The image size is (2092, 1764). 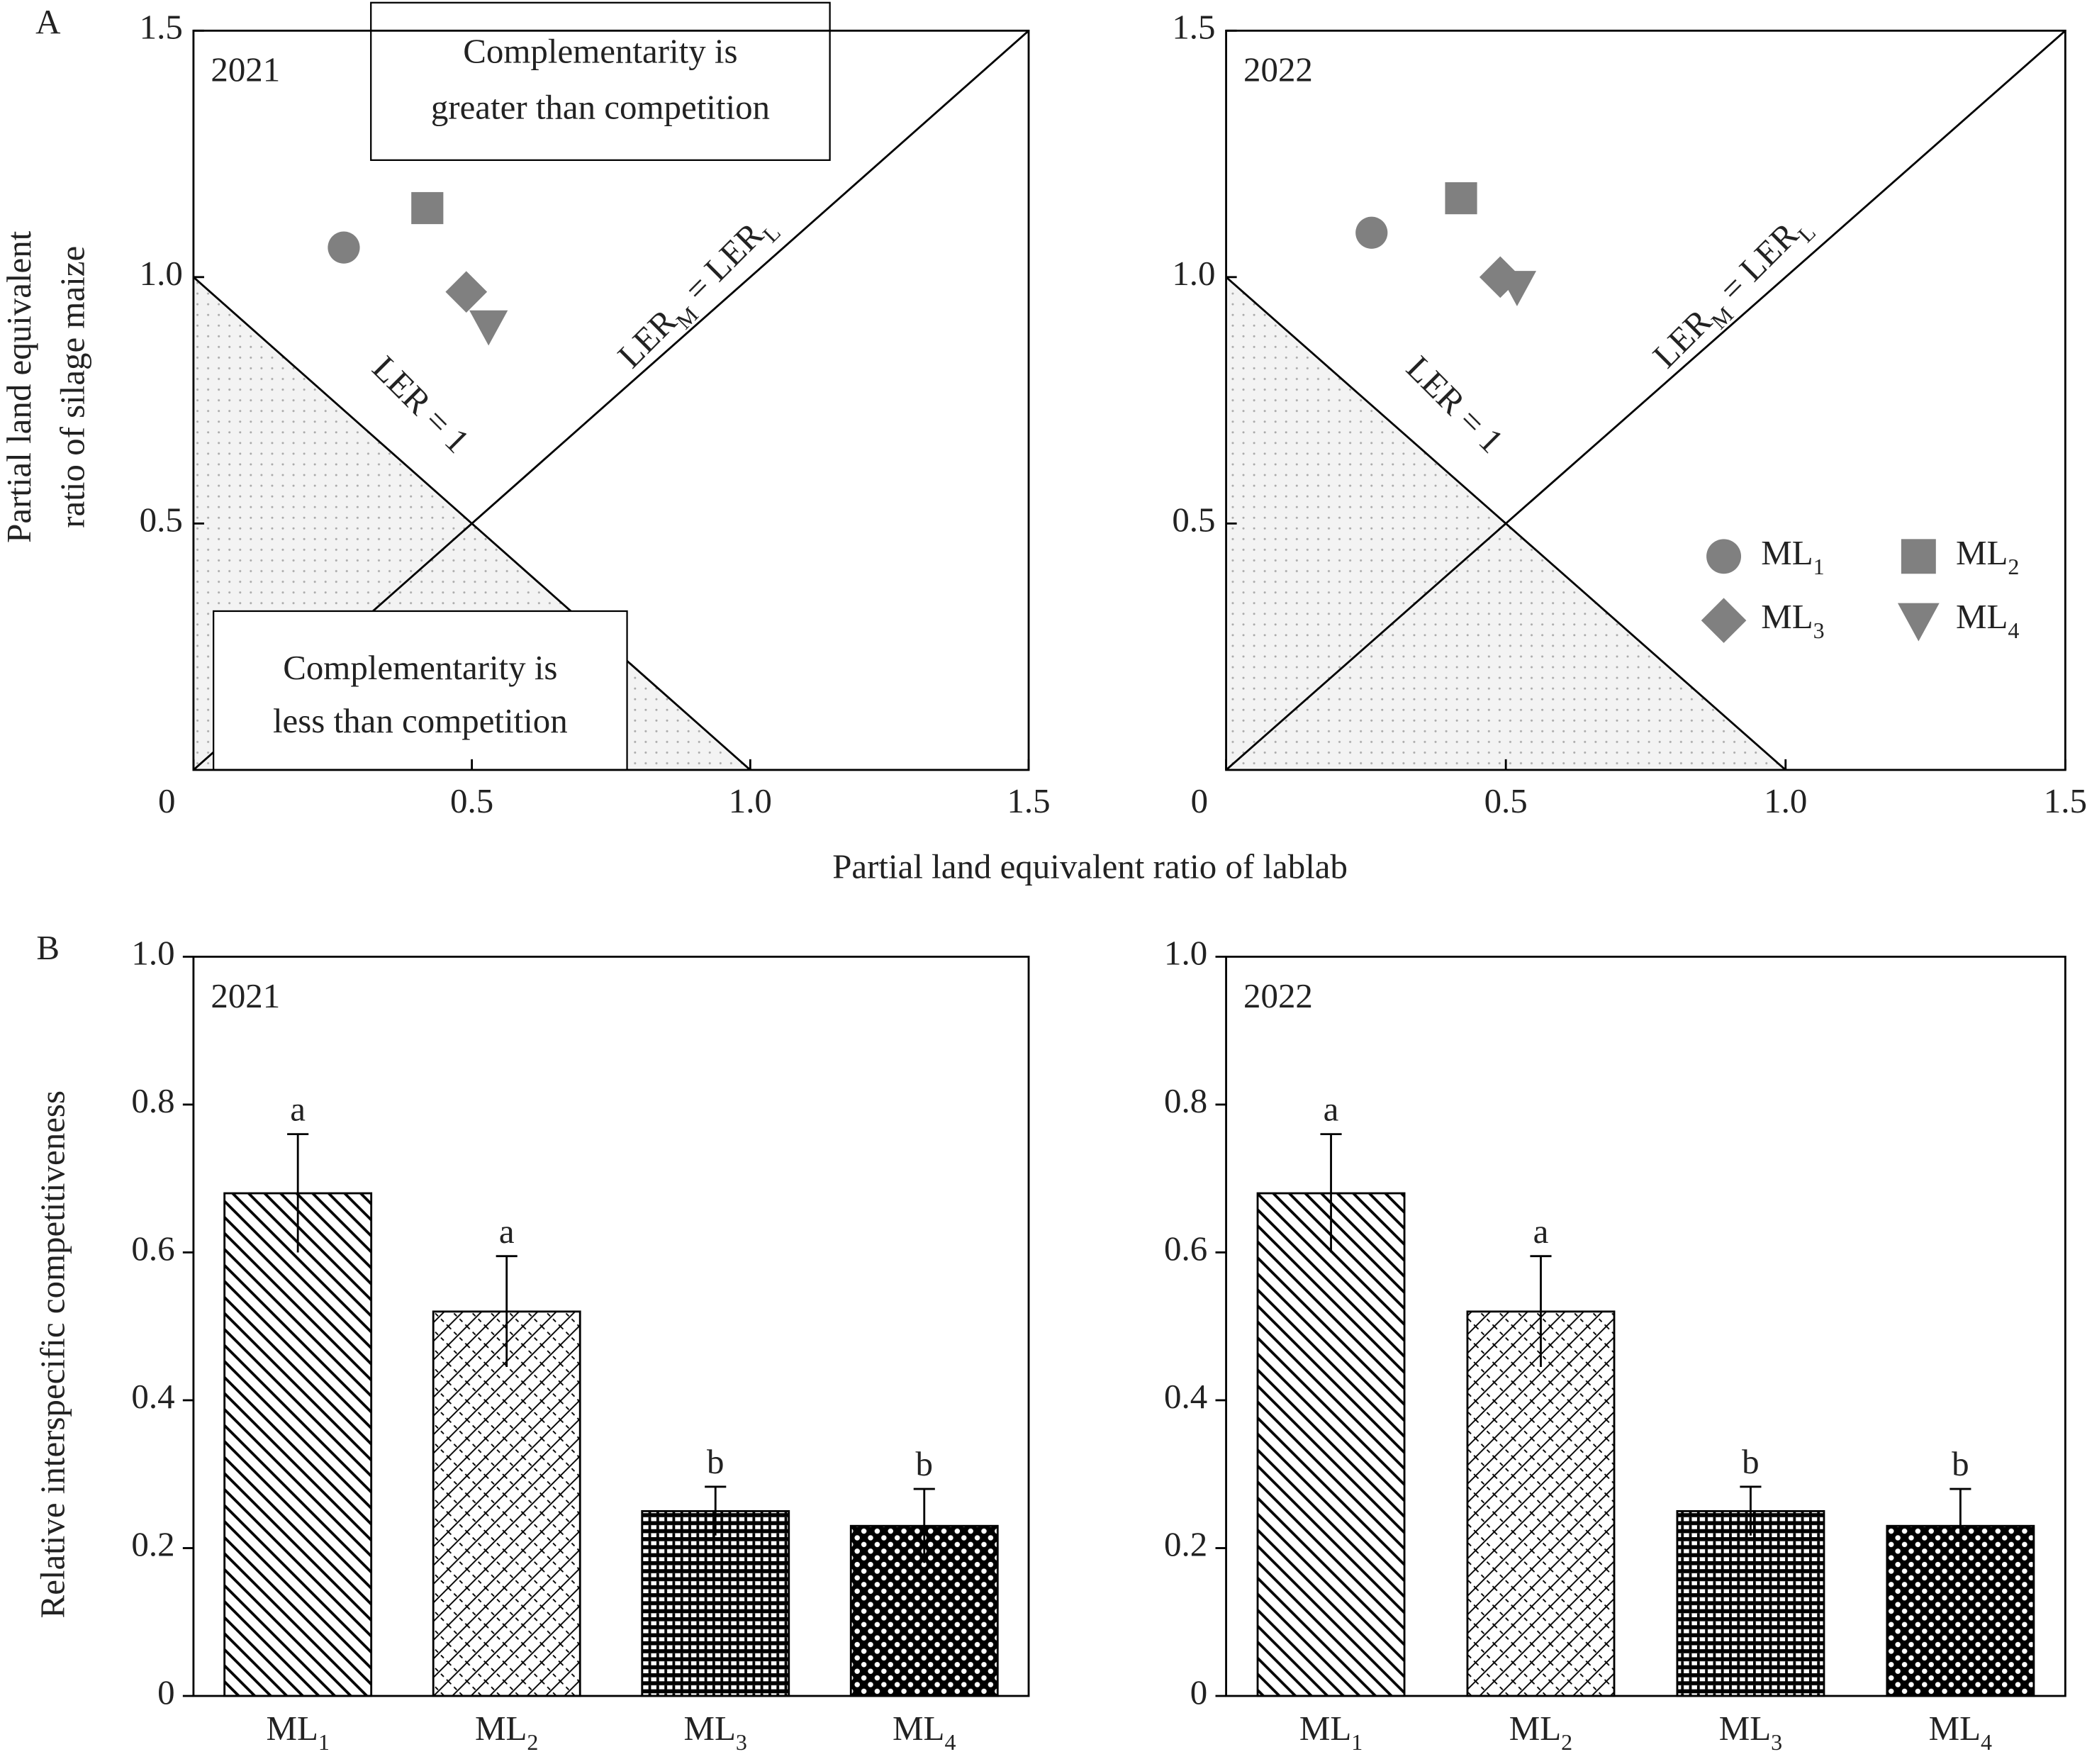 I want to click on legend-label: ML2, so click(x=1987, y=556).